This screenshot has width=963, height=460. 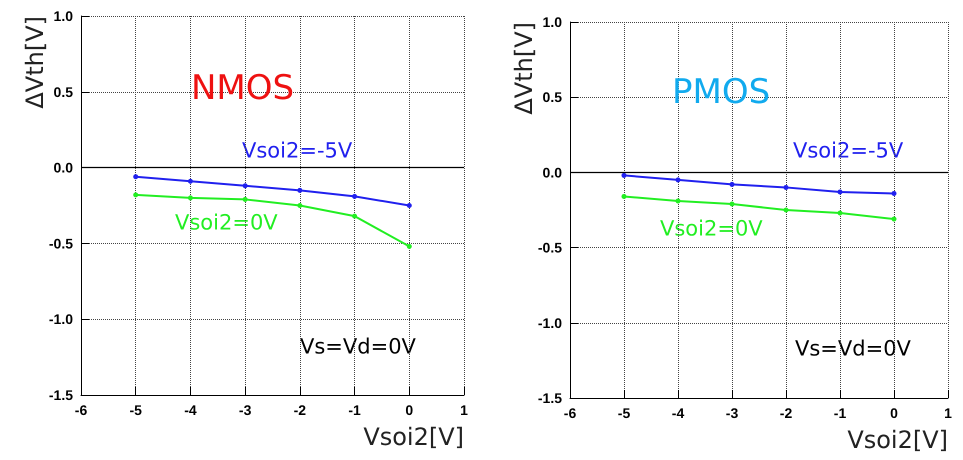 I want to click on text: NMOS, so click(x=242, y=88).